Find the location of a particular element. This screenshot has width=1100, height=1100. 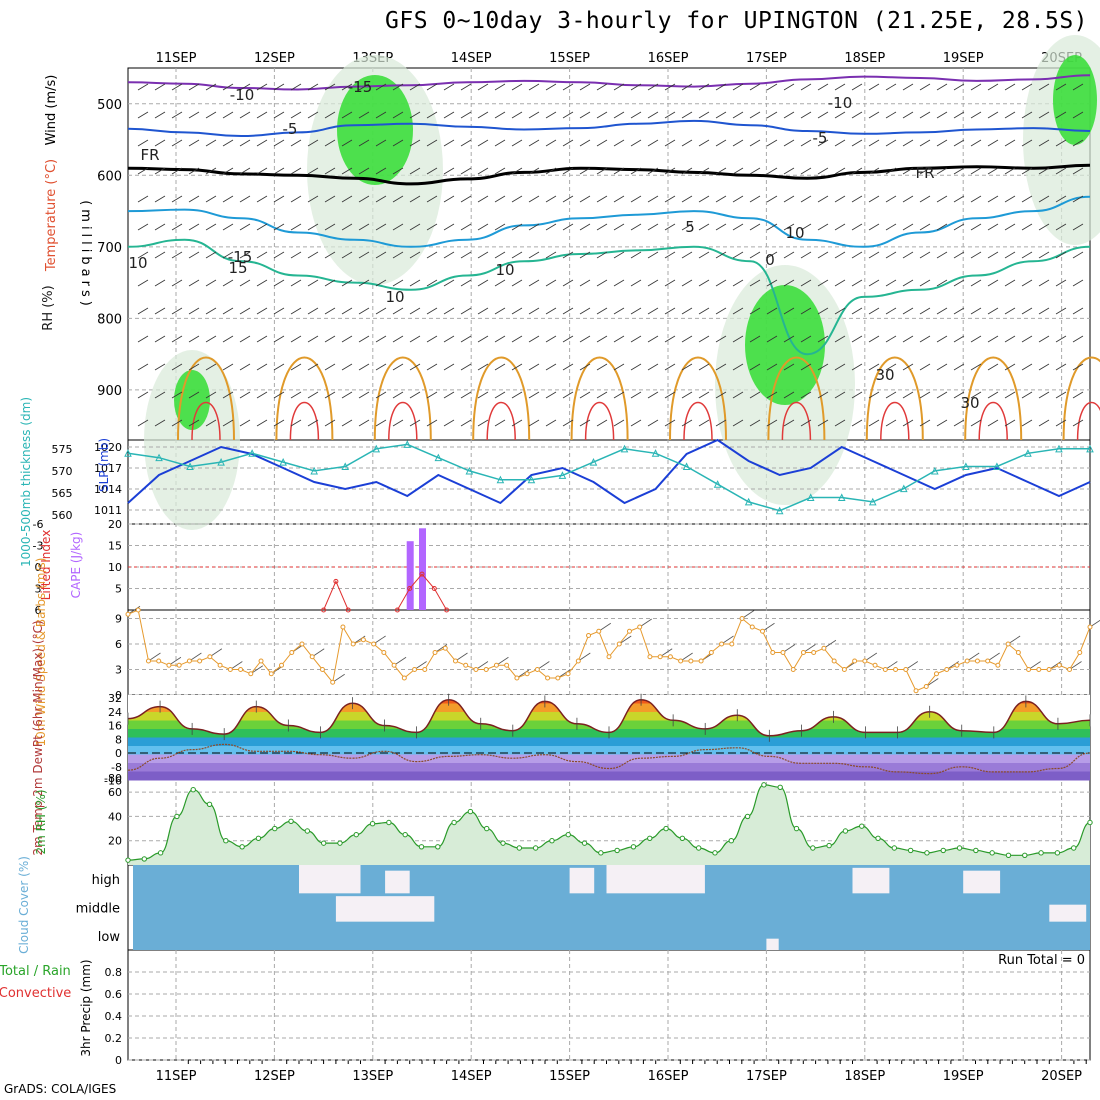

rh-shade-high is located at coordinates (375, 130).